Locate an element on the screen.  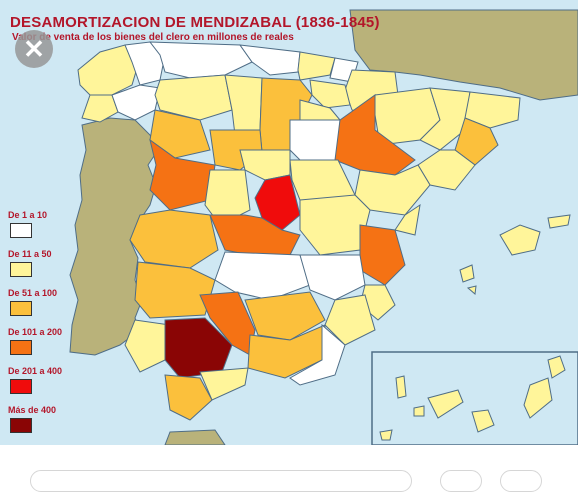
province-girona is located at coordinates (492, 110).